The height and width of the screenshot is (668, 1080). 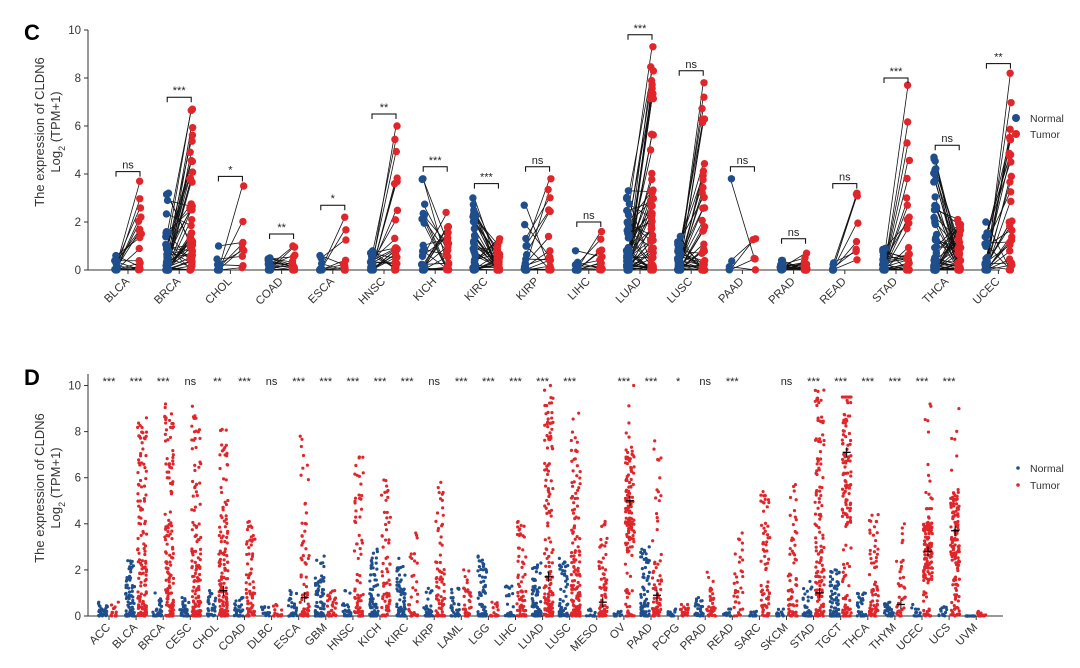 What do you see at coordinates (78, 175) in the screenshot?
I see `panel-c-y-tick-label: 4` at bounding box center [78, 175].